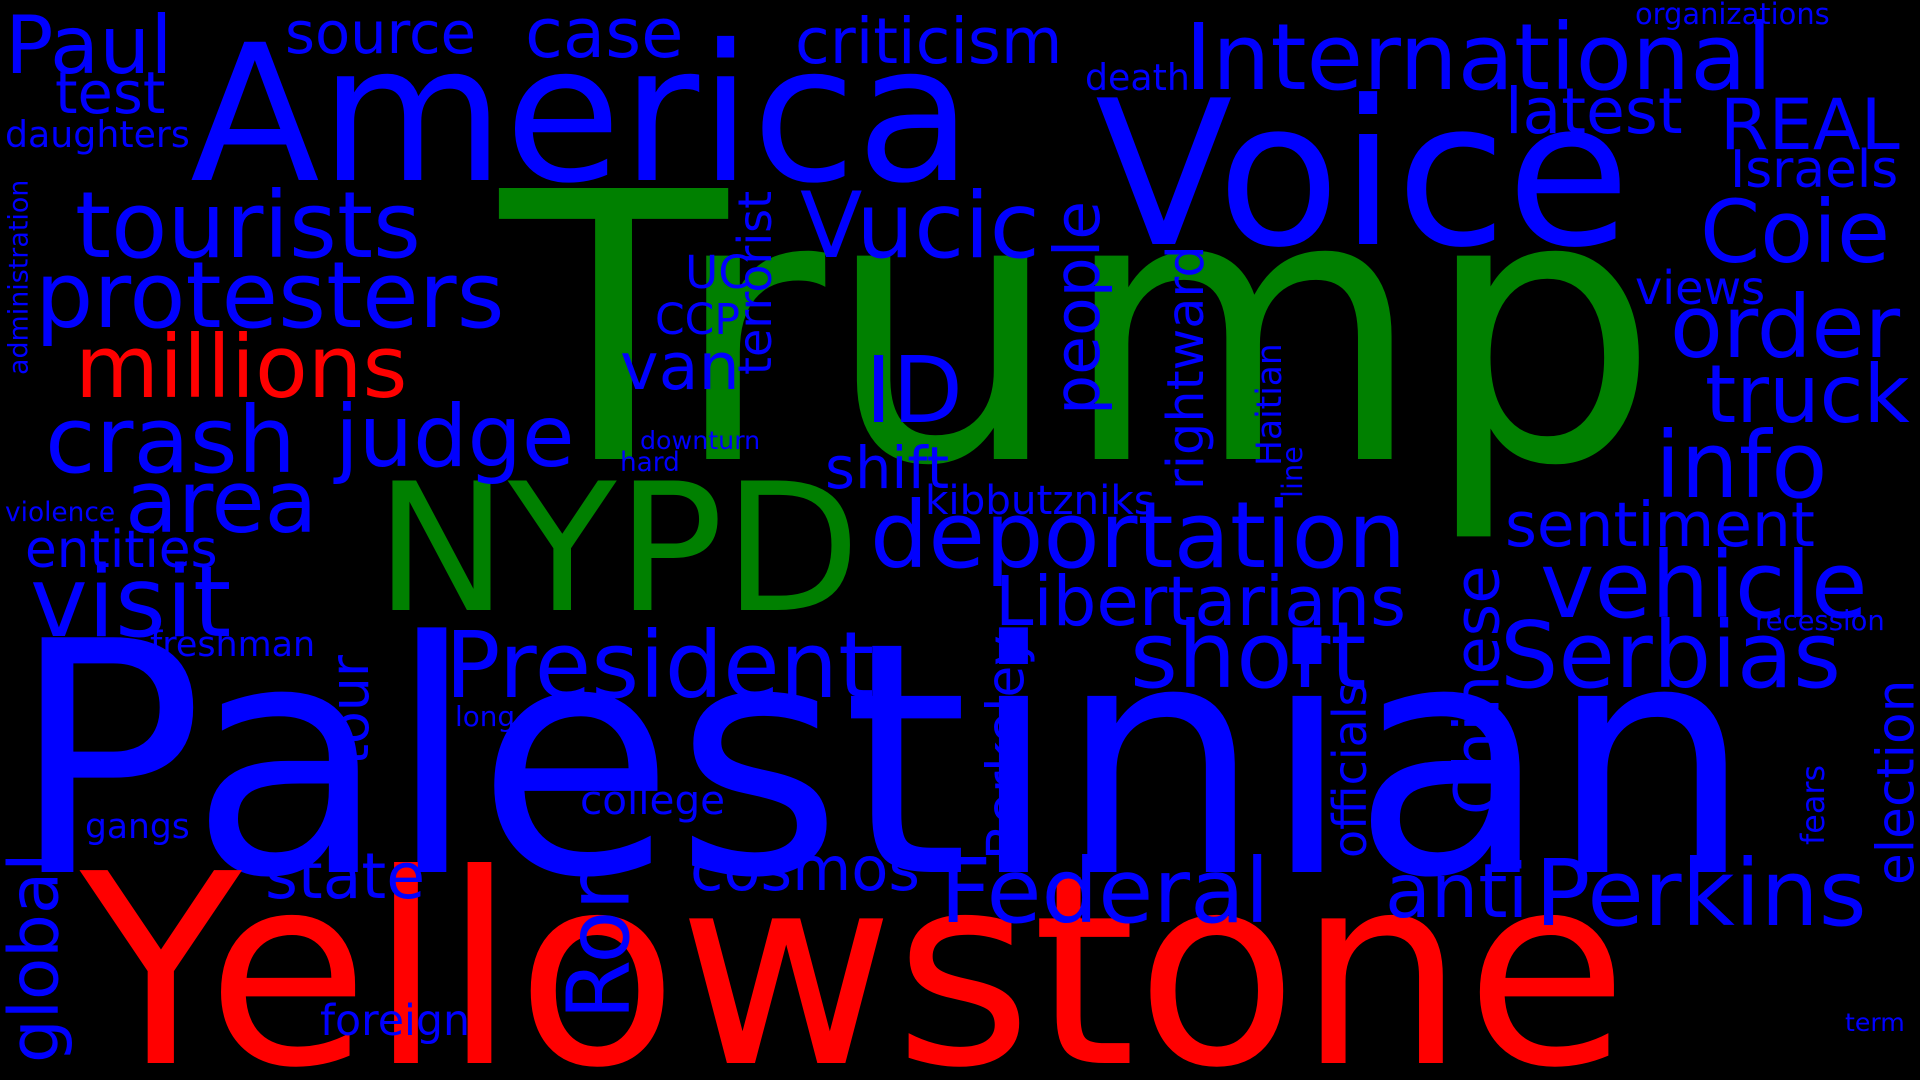  Describe the element at coordinates (599, 937) in the screenshot. I see `word-ron: Ron` at that location.